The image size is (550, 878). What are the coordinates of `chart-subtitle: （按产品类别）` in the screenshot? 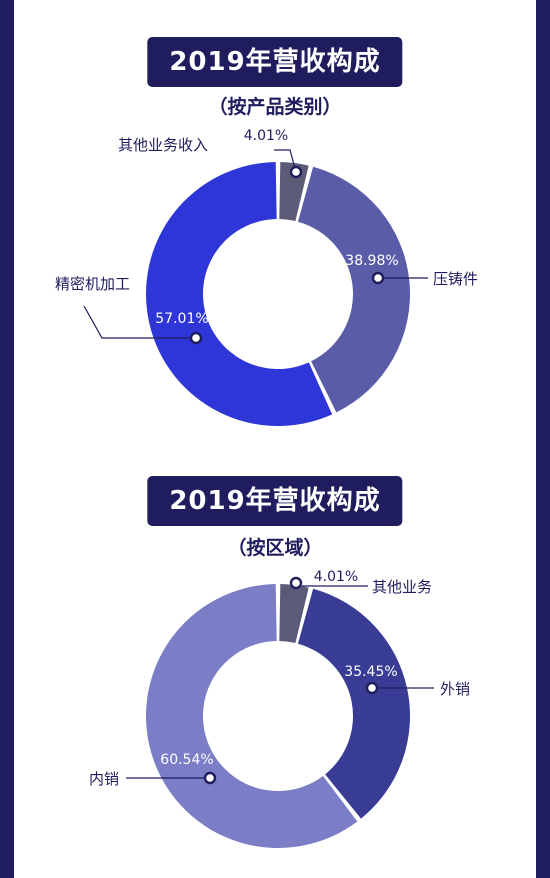 It's located at (275, 107).